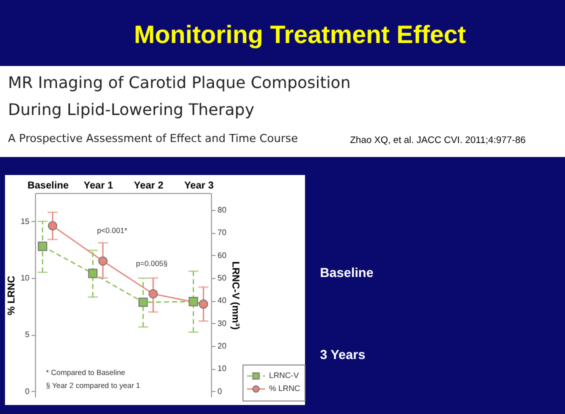 This screenshot has width=565, height=414. I want to click on y2-tick-label: 10, so click(222, 369).